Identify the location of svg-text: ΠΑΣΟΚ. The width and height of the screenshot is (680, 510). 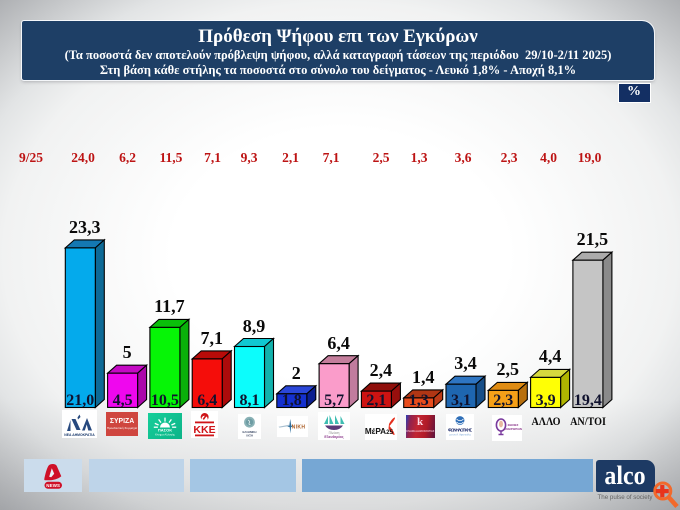
(165, 429).